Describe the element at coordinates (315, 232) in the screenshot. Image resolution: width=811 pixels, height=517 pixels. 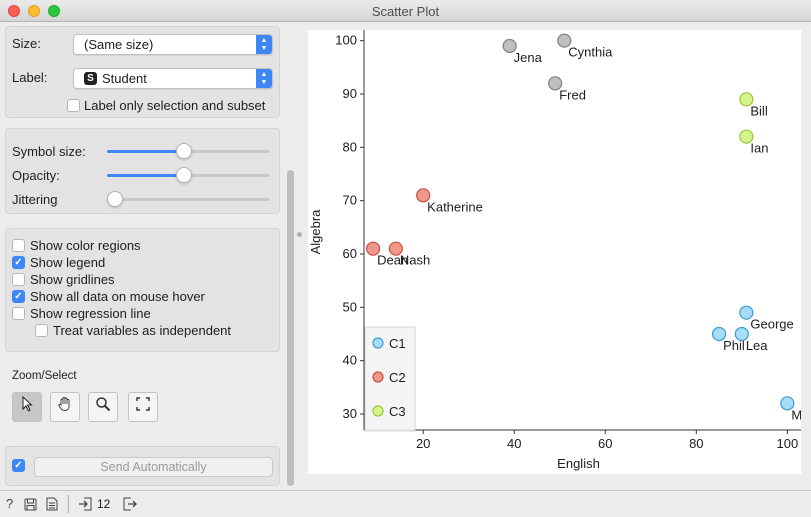
I see `y-axis-label: Algebra` at that location.